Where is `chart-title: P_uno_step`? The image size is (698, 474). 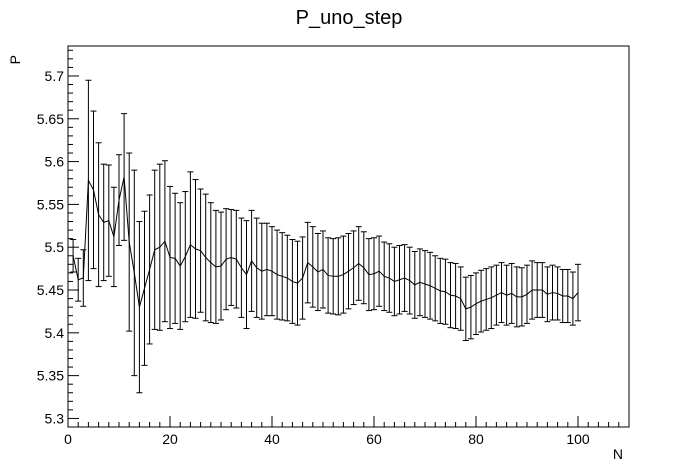 chart-title: P_uno_step is located at coordinates (349, 18).